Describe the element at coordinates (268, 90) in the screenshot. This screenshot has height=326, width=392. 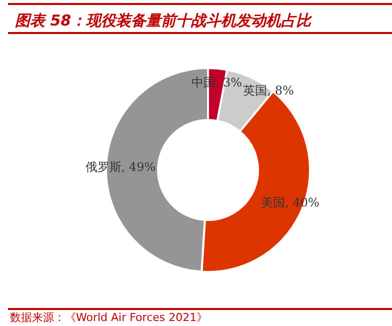
I see `slice-label: 英国, 8%` at that location.